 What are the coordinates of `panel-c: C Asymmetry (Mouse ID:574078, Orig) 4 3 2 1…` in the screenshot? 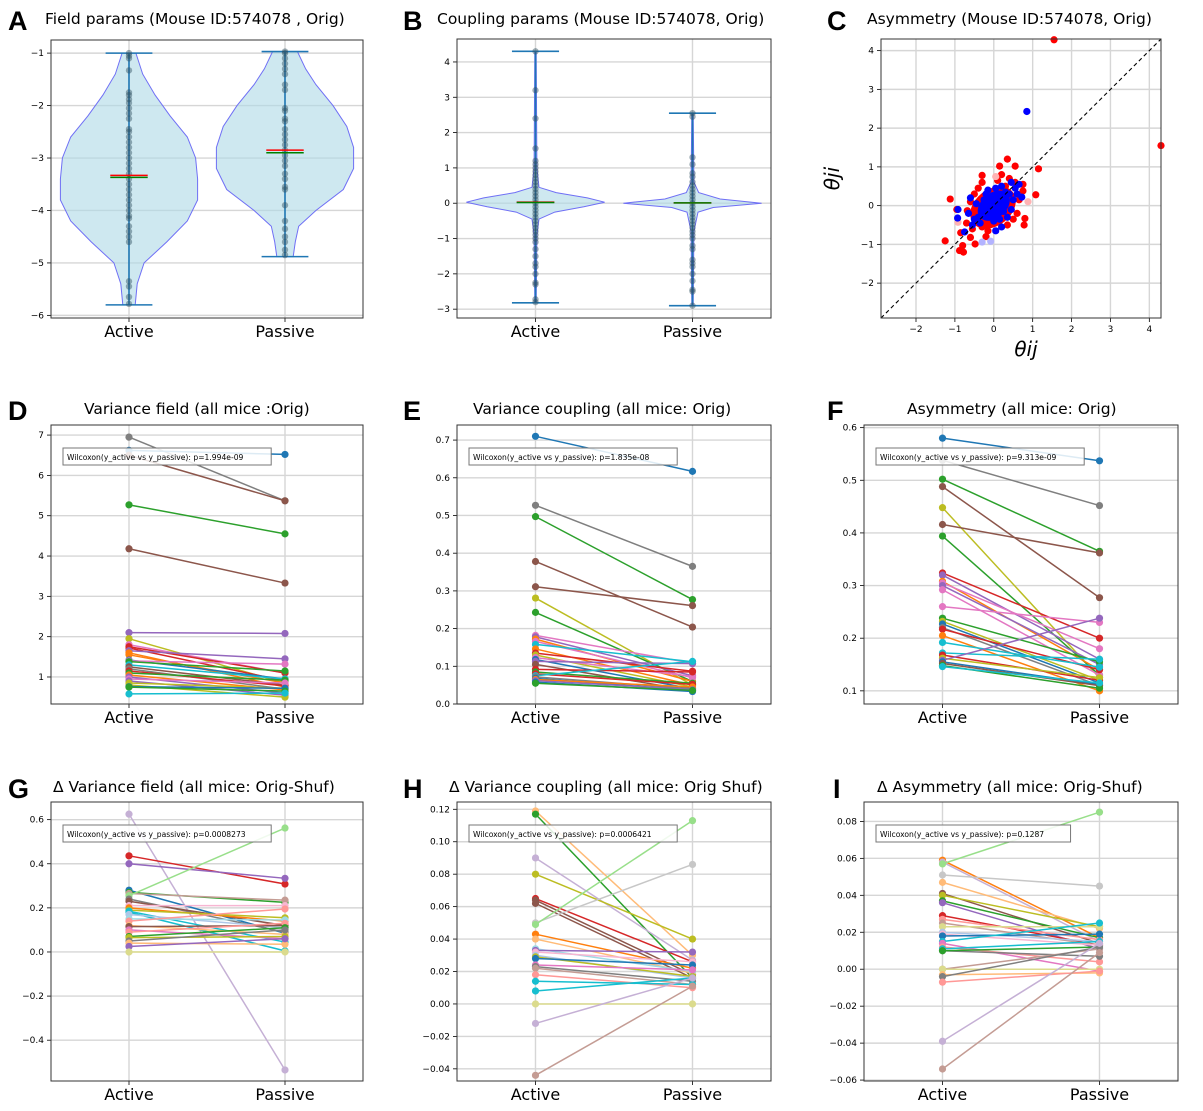 It's located at (1001, 185).